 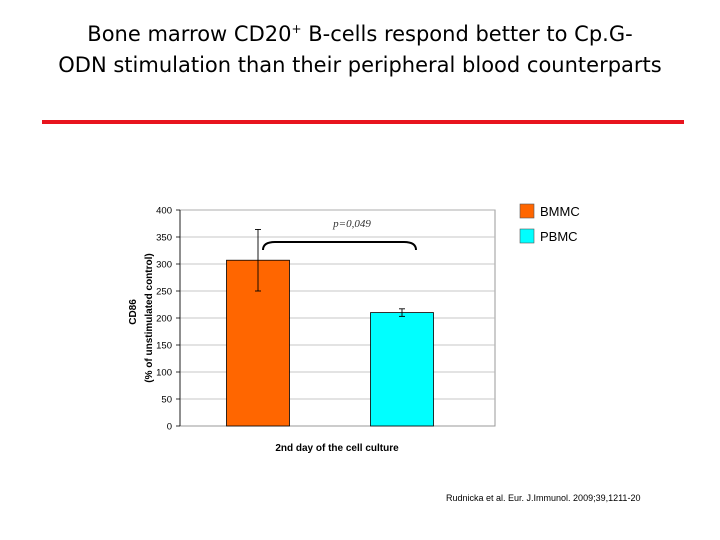 I want to click on title-divider, so click(x=363, y=122).